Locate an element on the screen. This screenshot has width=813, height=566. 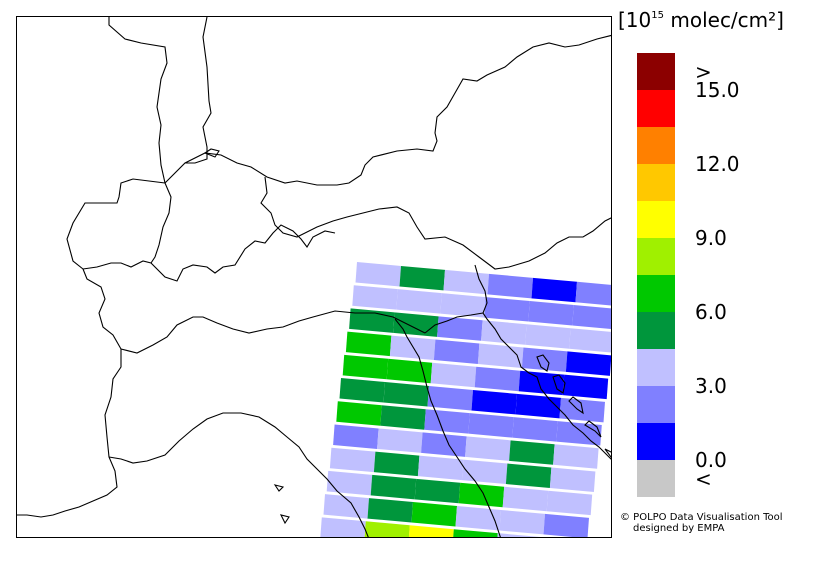
legend-tick-label: 0.0 is located at coordinates (711, 460).